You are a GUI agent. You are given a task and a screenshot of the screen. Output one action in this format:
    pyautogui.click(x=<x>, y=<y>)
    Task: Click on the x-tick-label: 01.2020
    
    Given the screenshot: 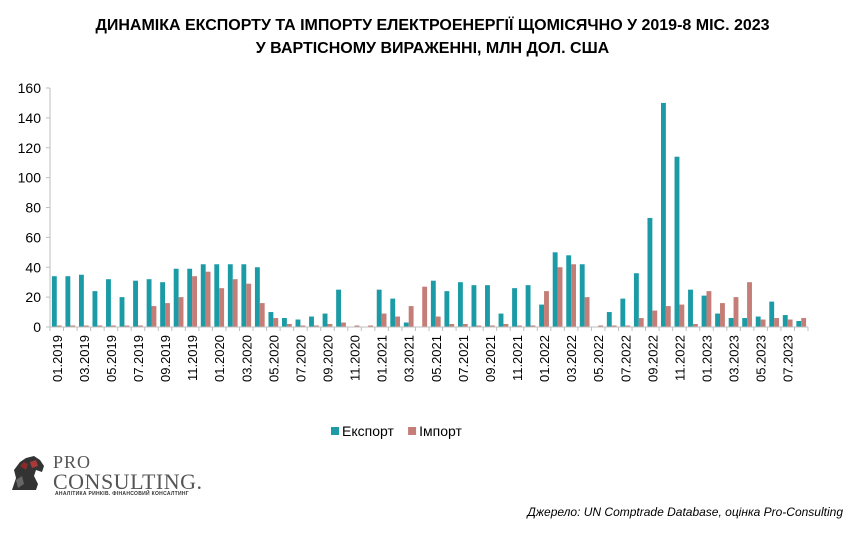 What is the action you would take?
    pyautogui.click(x=219, y=358)
    